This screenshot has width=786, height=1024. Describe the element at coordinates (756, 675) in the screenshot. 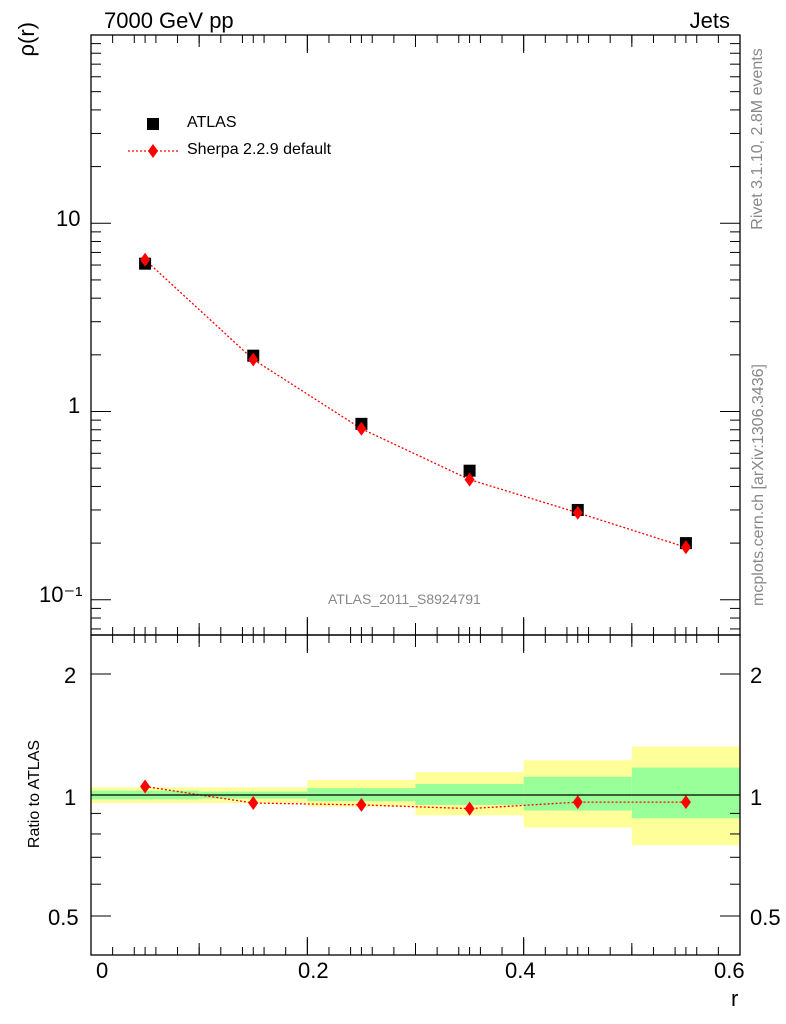

I see `ratio-ytick-right-label-2: 2` at that location.